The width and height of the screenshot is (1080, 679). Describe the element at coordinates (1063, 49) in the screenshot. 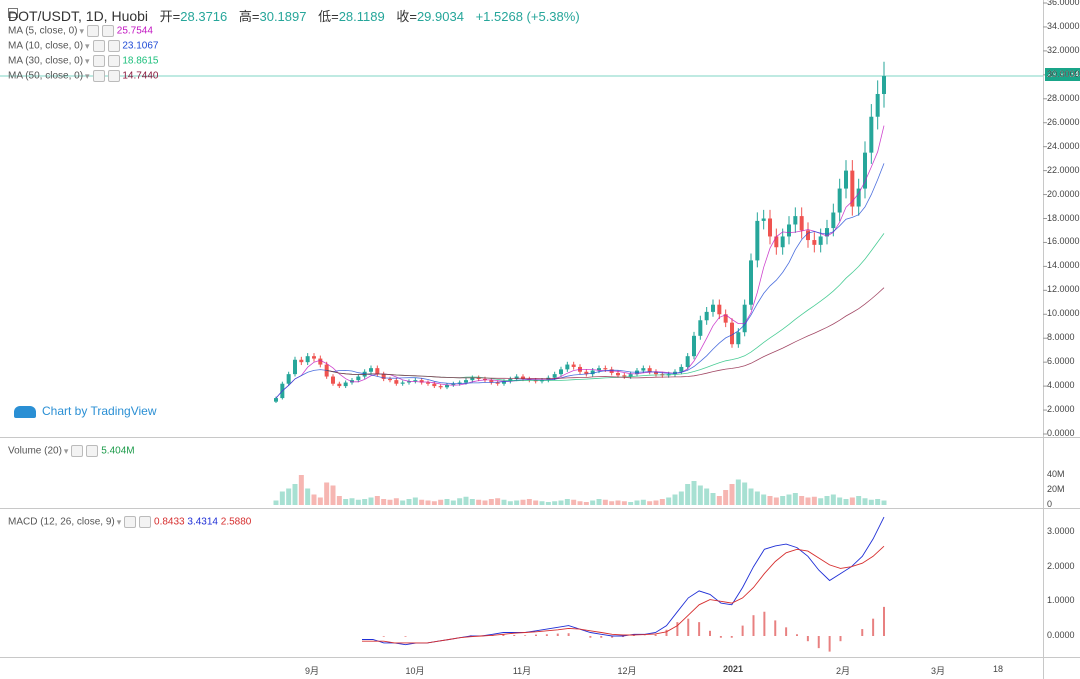

I see `price-tick-label: 32.0000` at that location.